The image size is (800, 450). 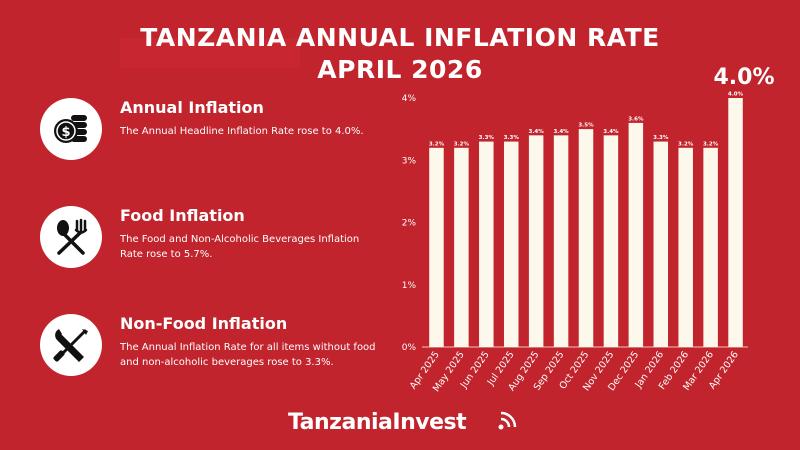 What do you see at coordinates (192, 107) in the screenshot?
I see `section-heading: Annual Inflation` at bounding box center [192, 107].